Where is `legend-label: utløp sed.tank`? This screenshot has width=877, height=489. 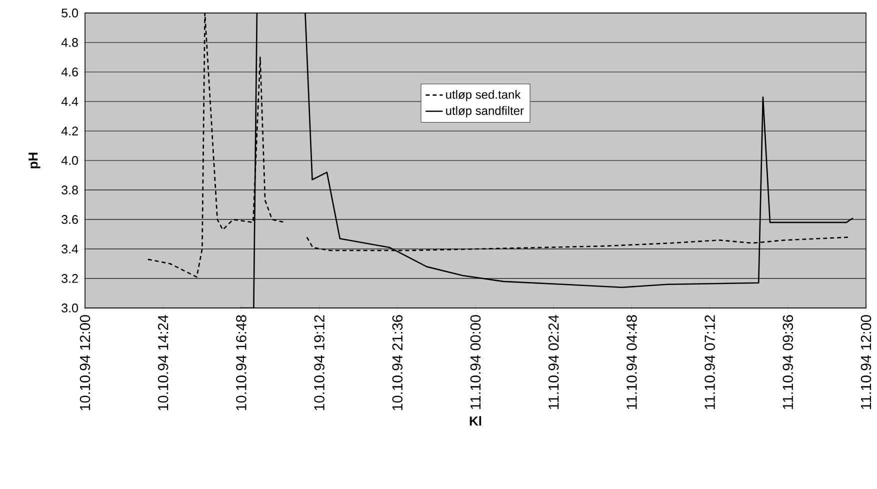
legend-label: utløp sed.tank is located at coordinates (483, 96).